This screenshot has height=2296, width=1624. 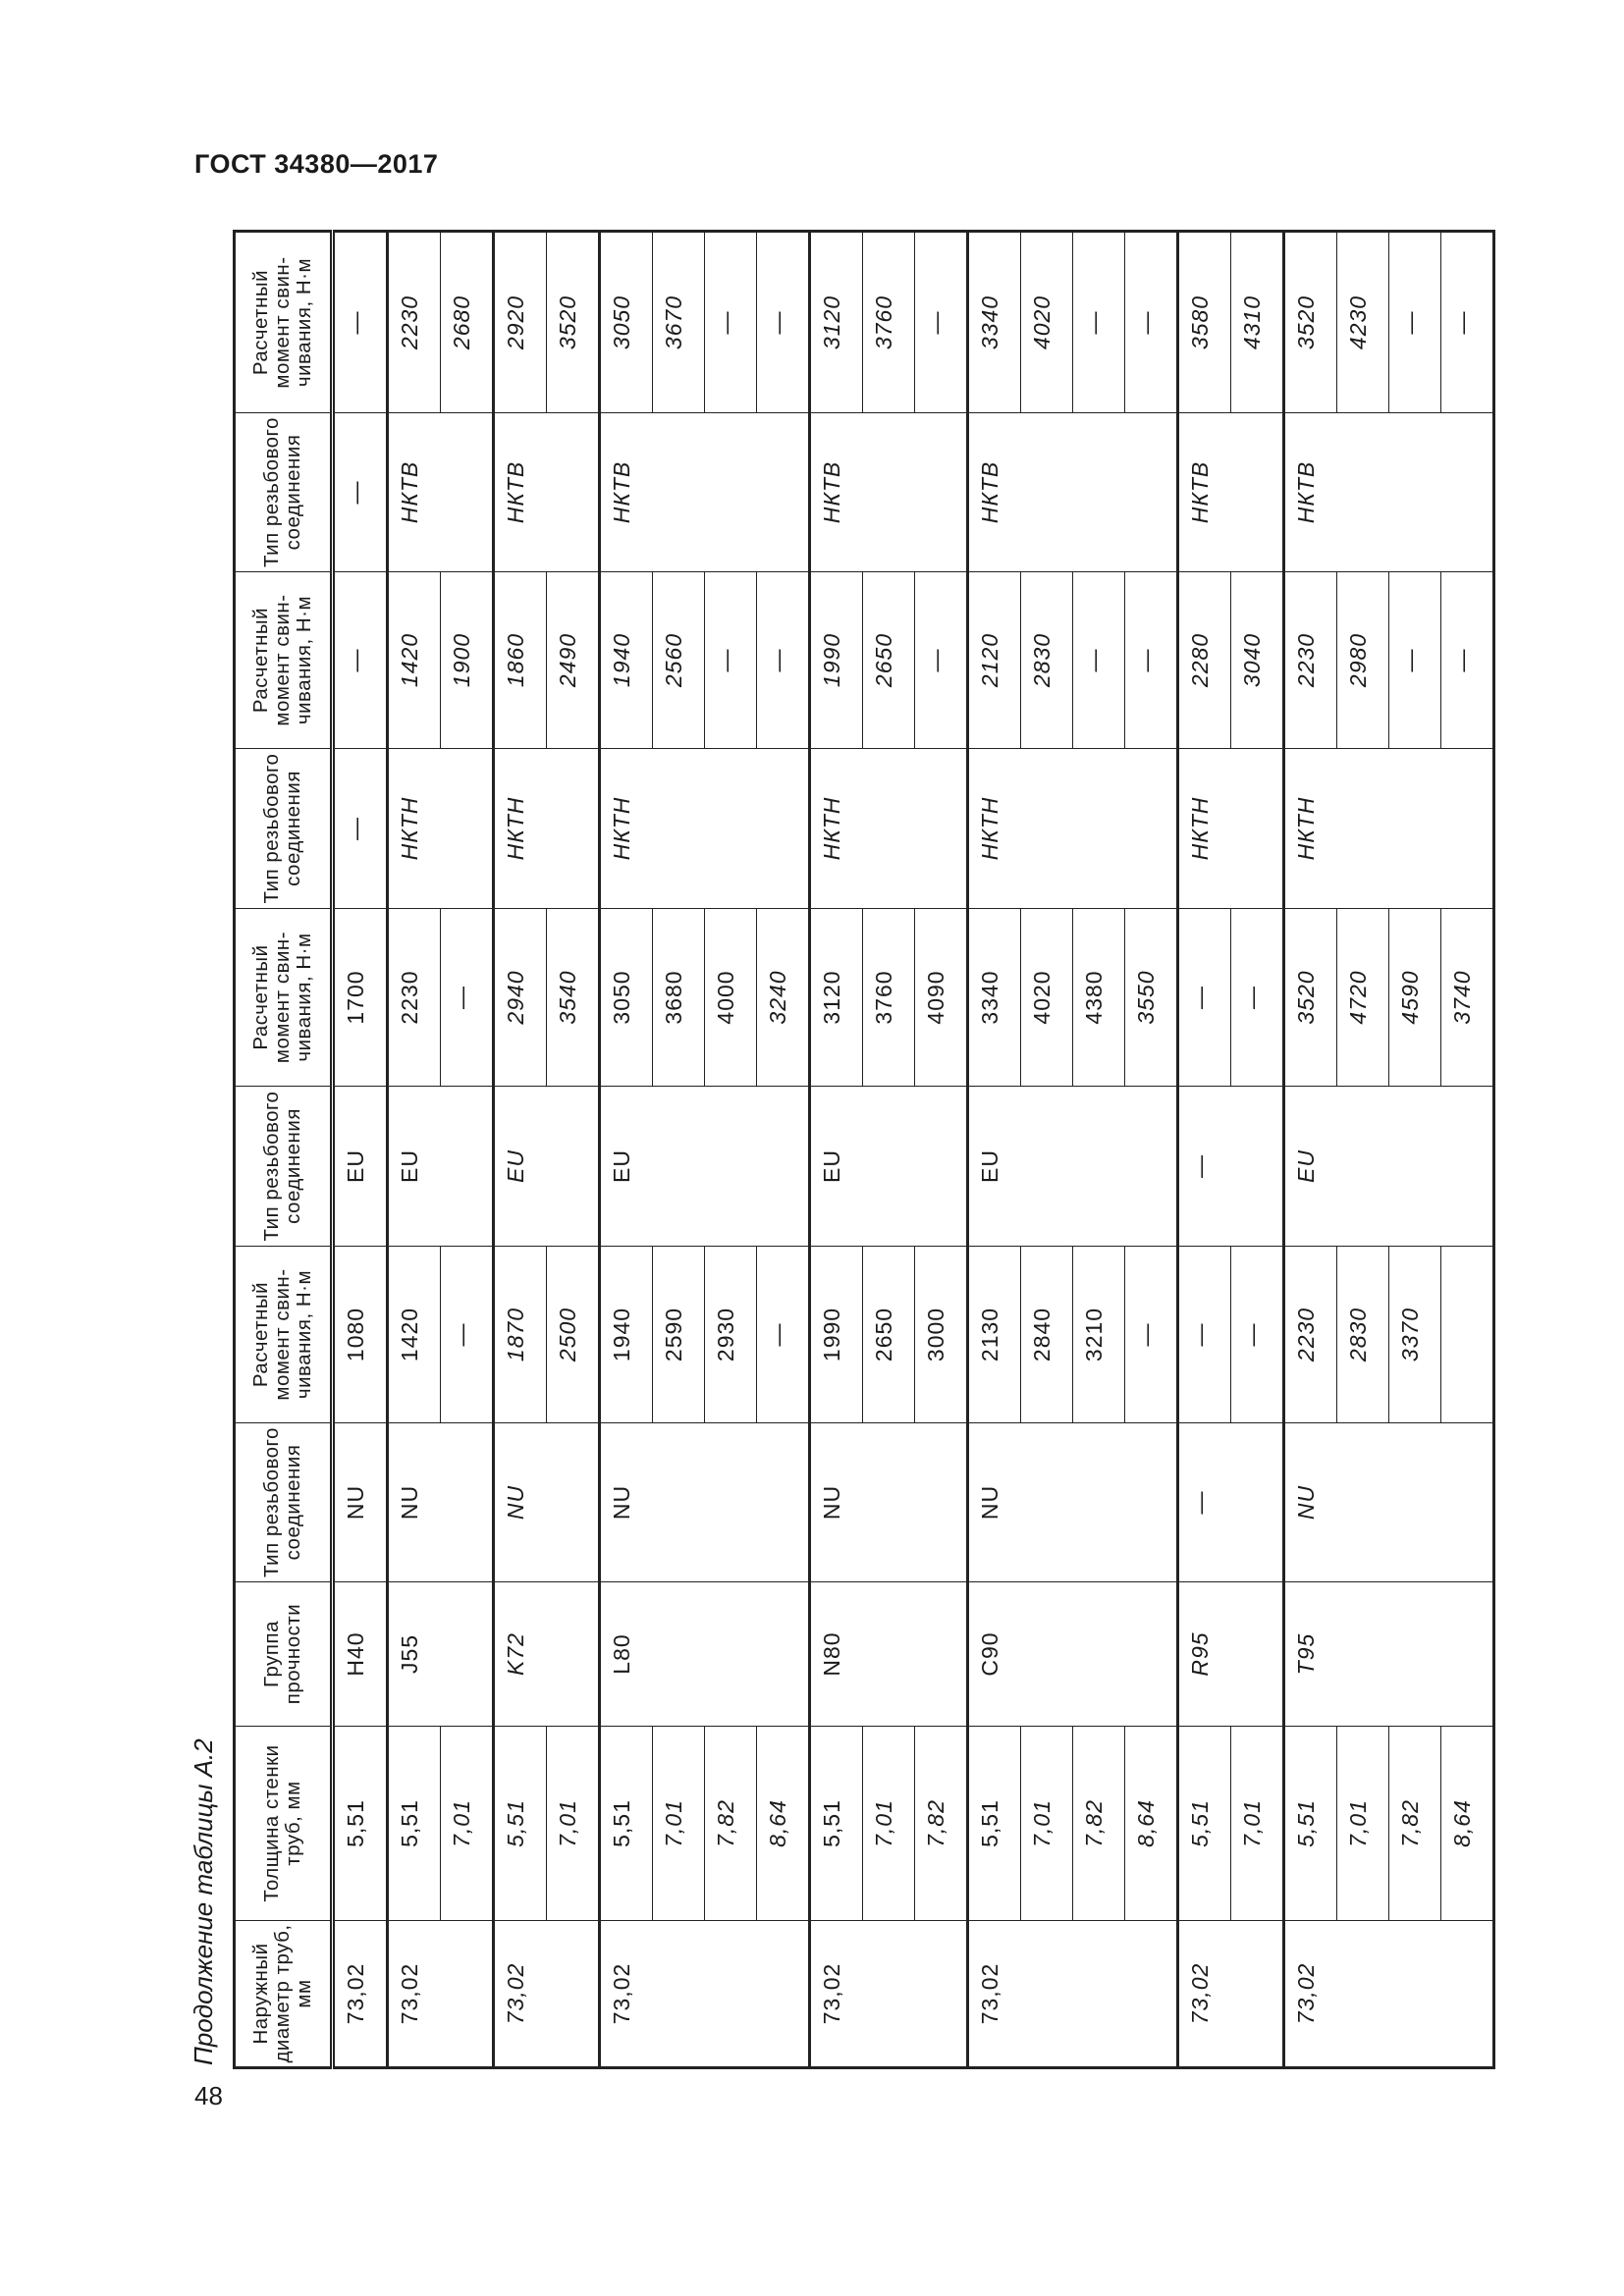 I want to click on eu-torque-cell: 4380, so click(x=1098, y=998).